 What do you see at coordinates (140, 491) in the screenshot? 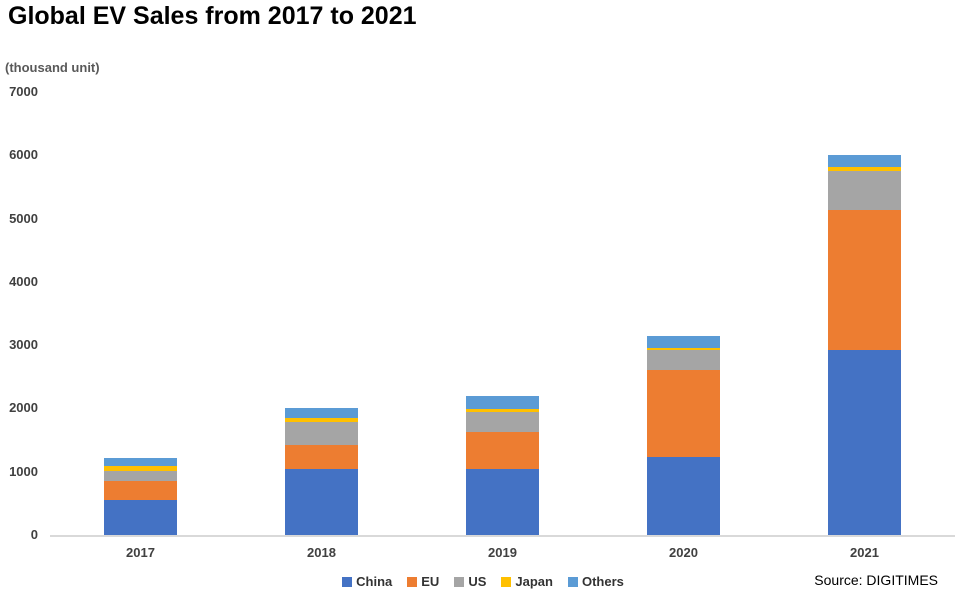
I see `bar-segment-eu-2017` at bounding box center [140, 491].